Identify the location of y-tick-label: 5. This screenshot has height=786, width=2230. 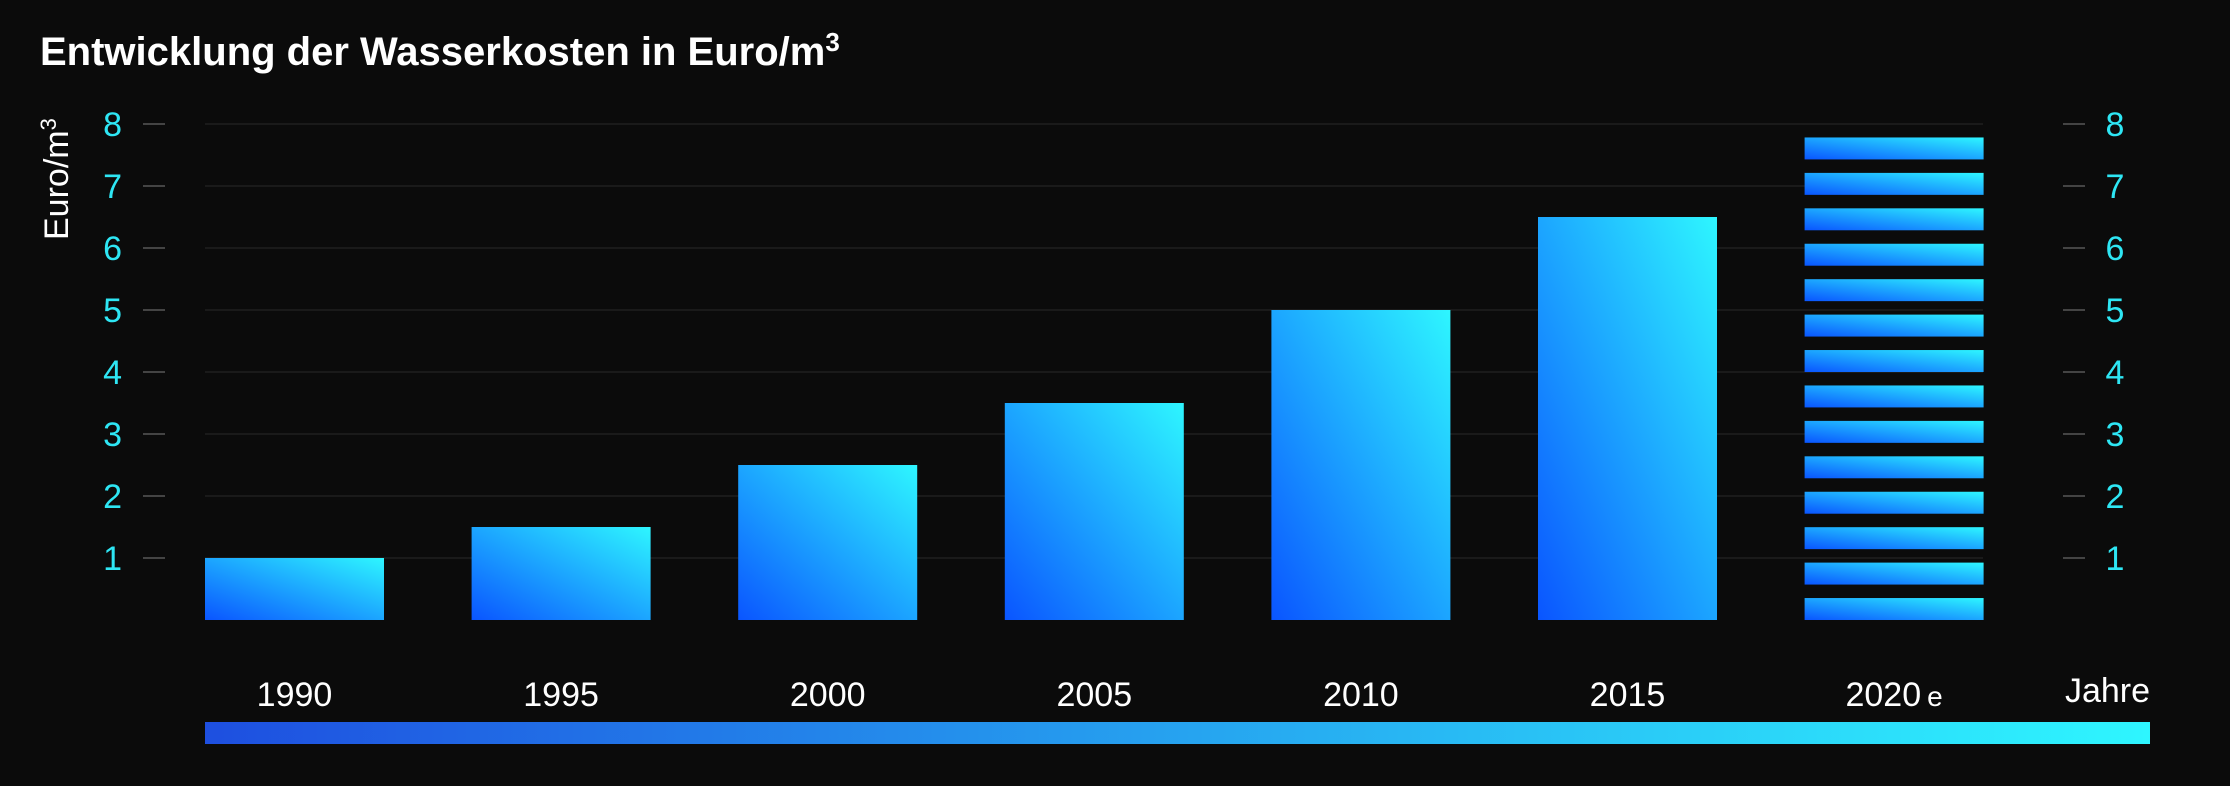
(112, 311).